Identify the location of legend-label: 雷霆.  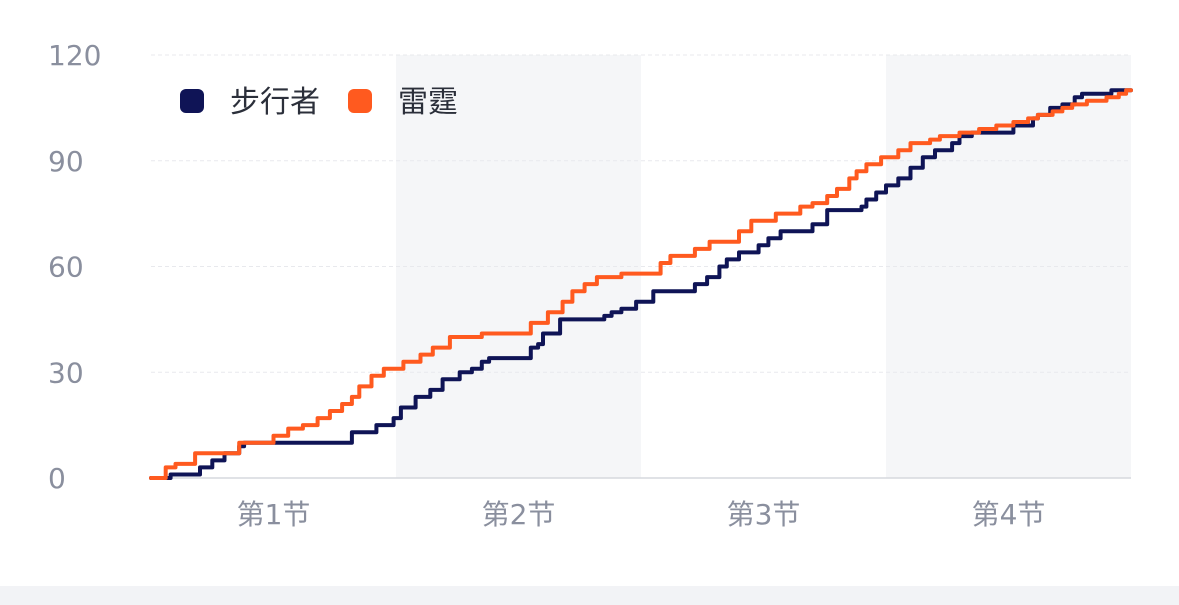
(428, 102).